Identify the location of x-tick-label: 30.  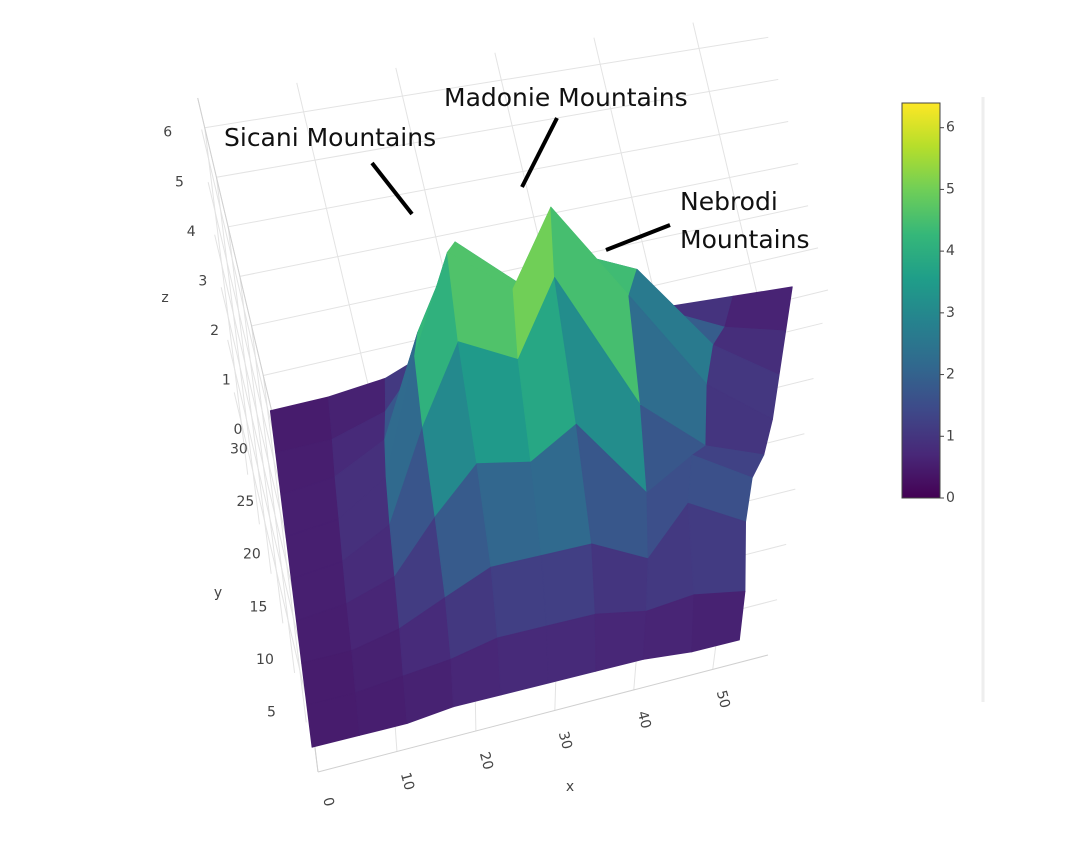
(565, 740).